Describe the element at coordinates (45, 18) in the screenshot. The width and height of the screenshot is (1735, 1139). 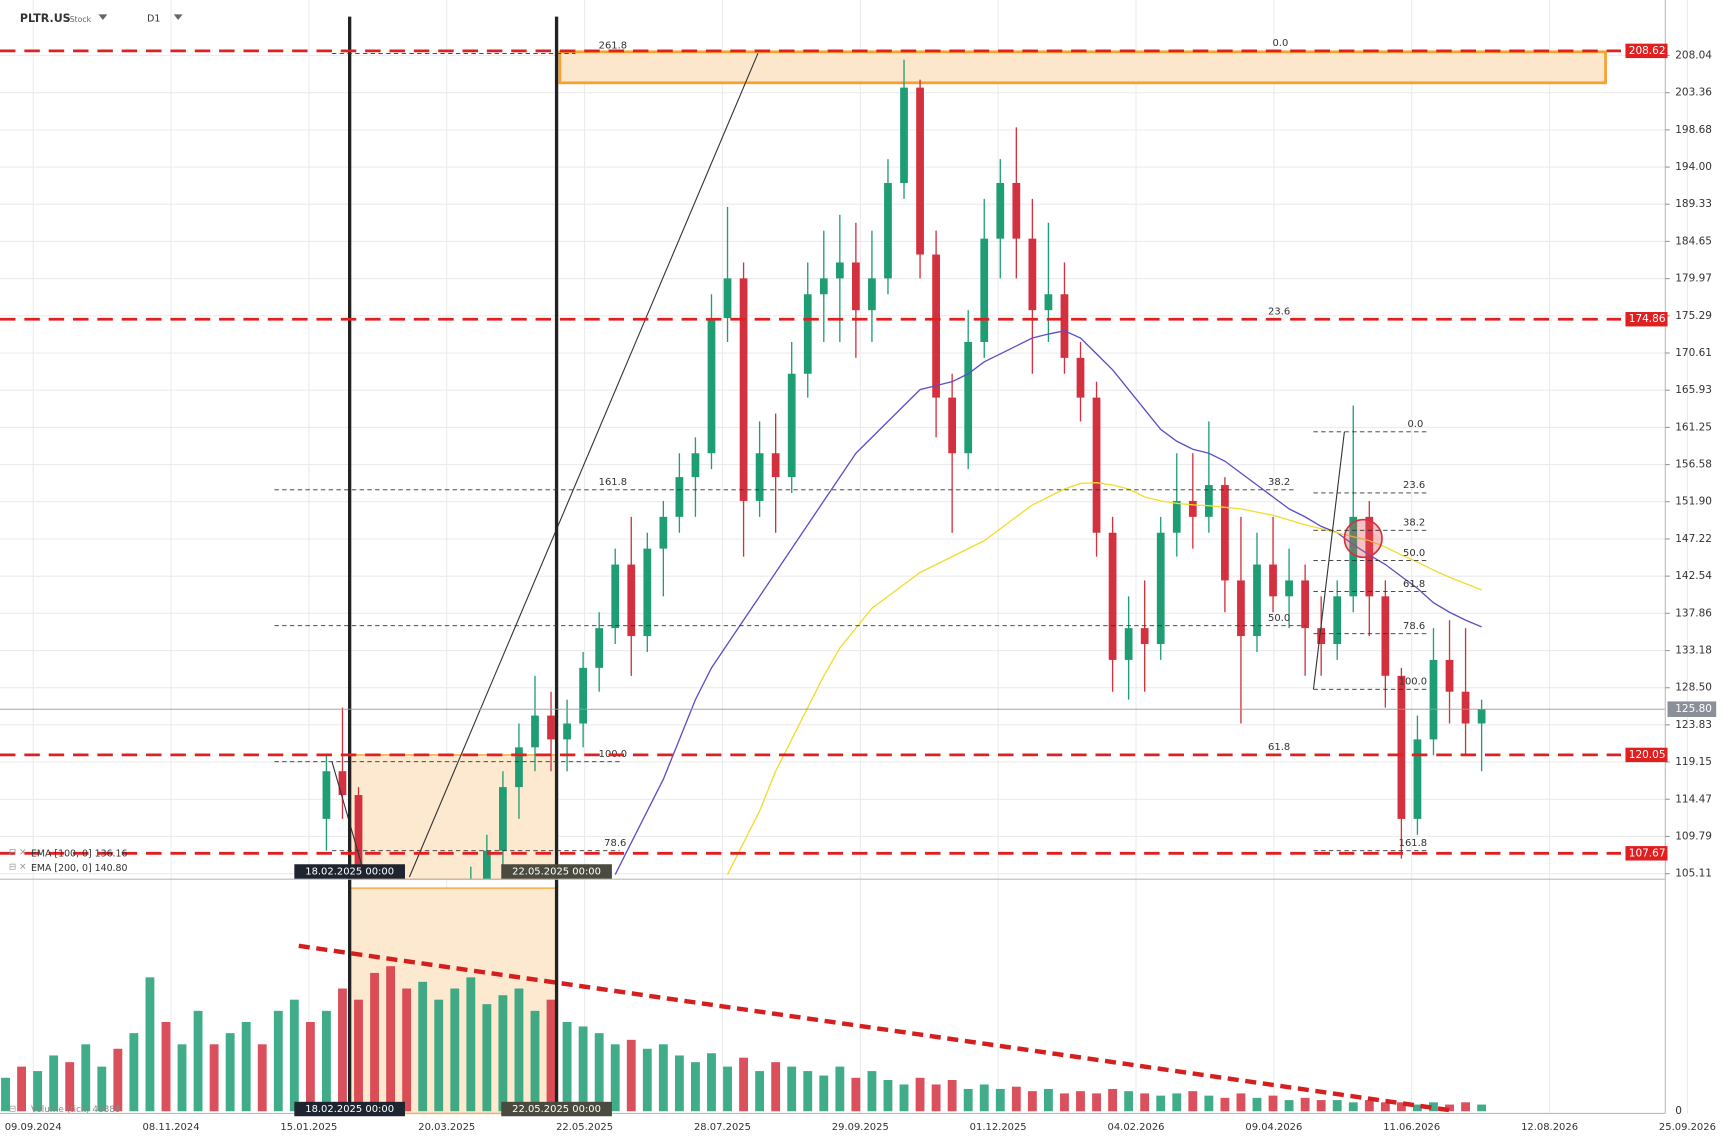
I see `symbol: PLTR.US` at that location.